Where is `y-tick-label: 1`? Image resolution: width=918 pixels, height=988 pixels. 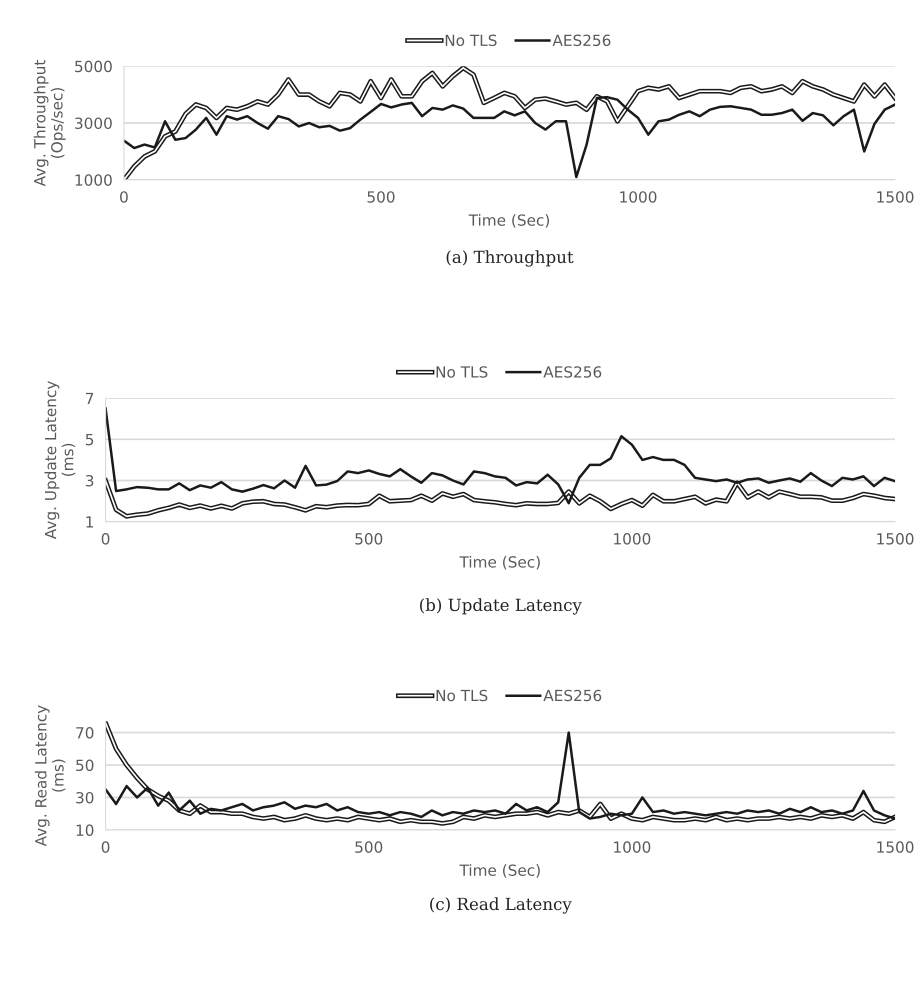
y-tick-label: 1 is located at coordinates (90, 522).